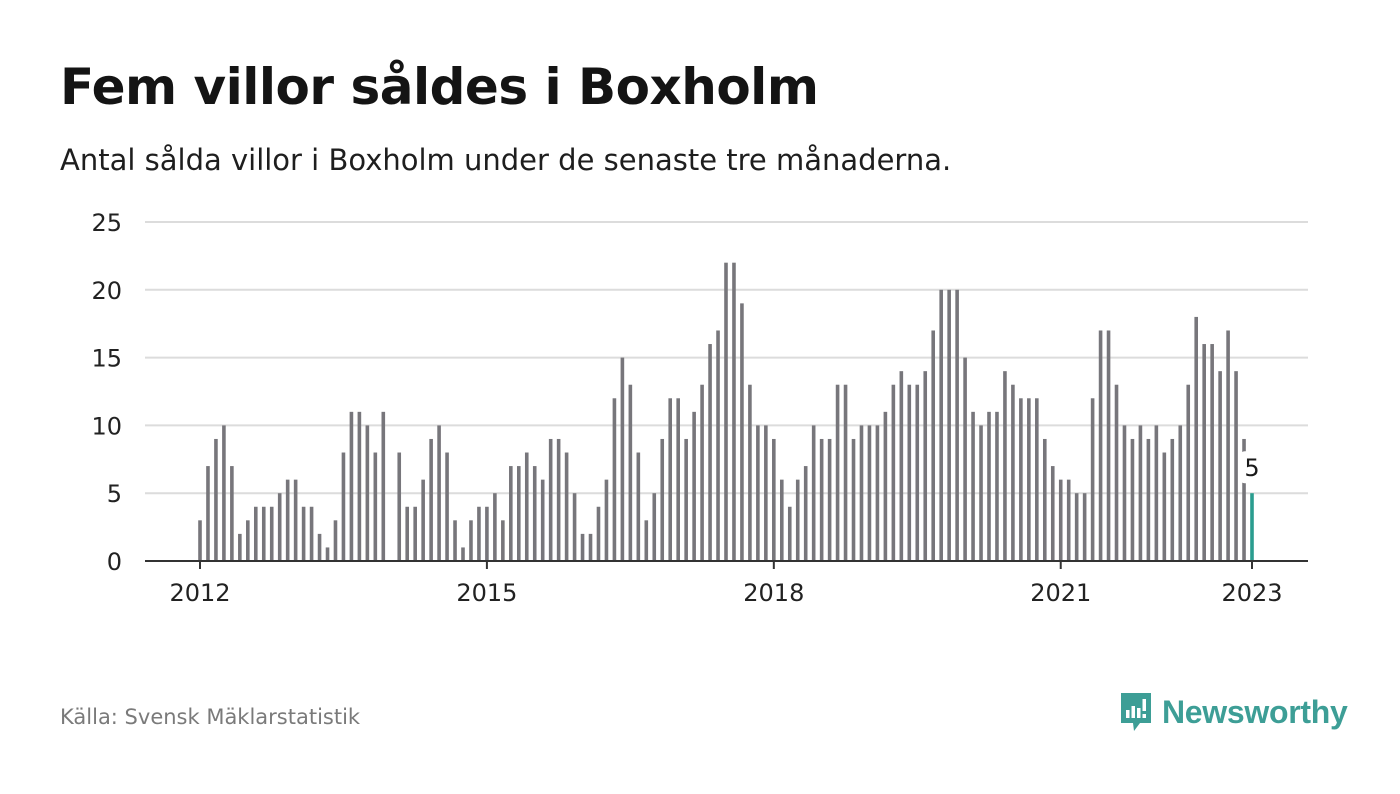 The width and height of the screenshot is (1400, 794). What do you see at coordinates (486, 593) in the screenshot?
I see `x-tick-label: 2015` at bounding box center [486, 593].